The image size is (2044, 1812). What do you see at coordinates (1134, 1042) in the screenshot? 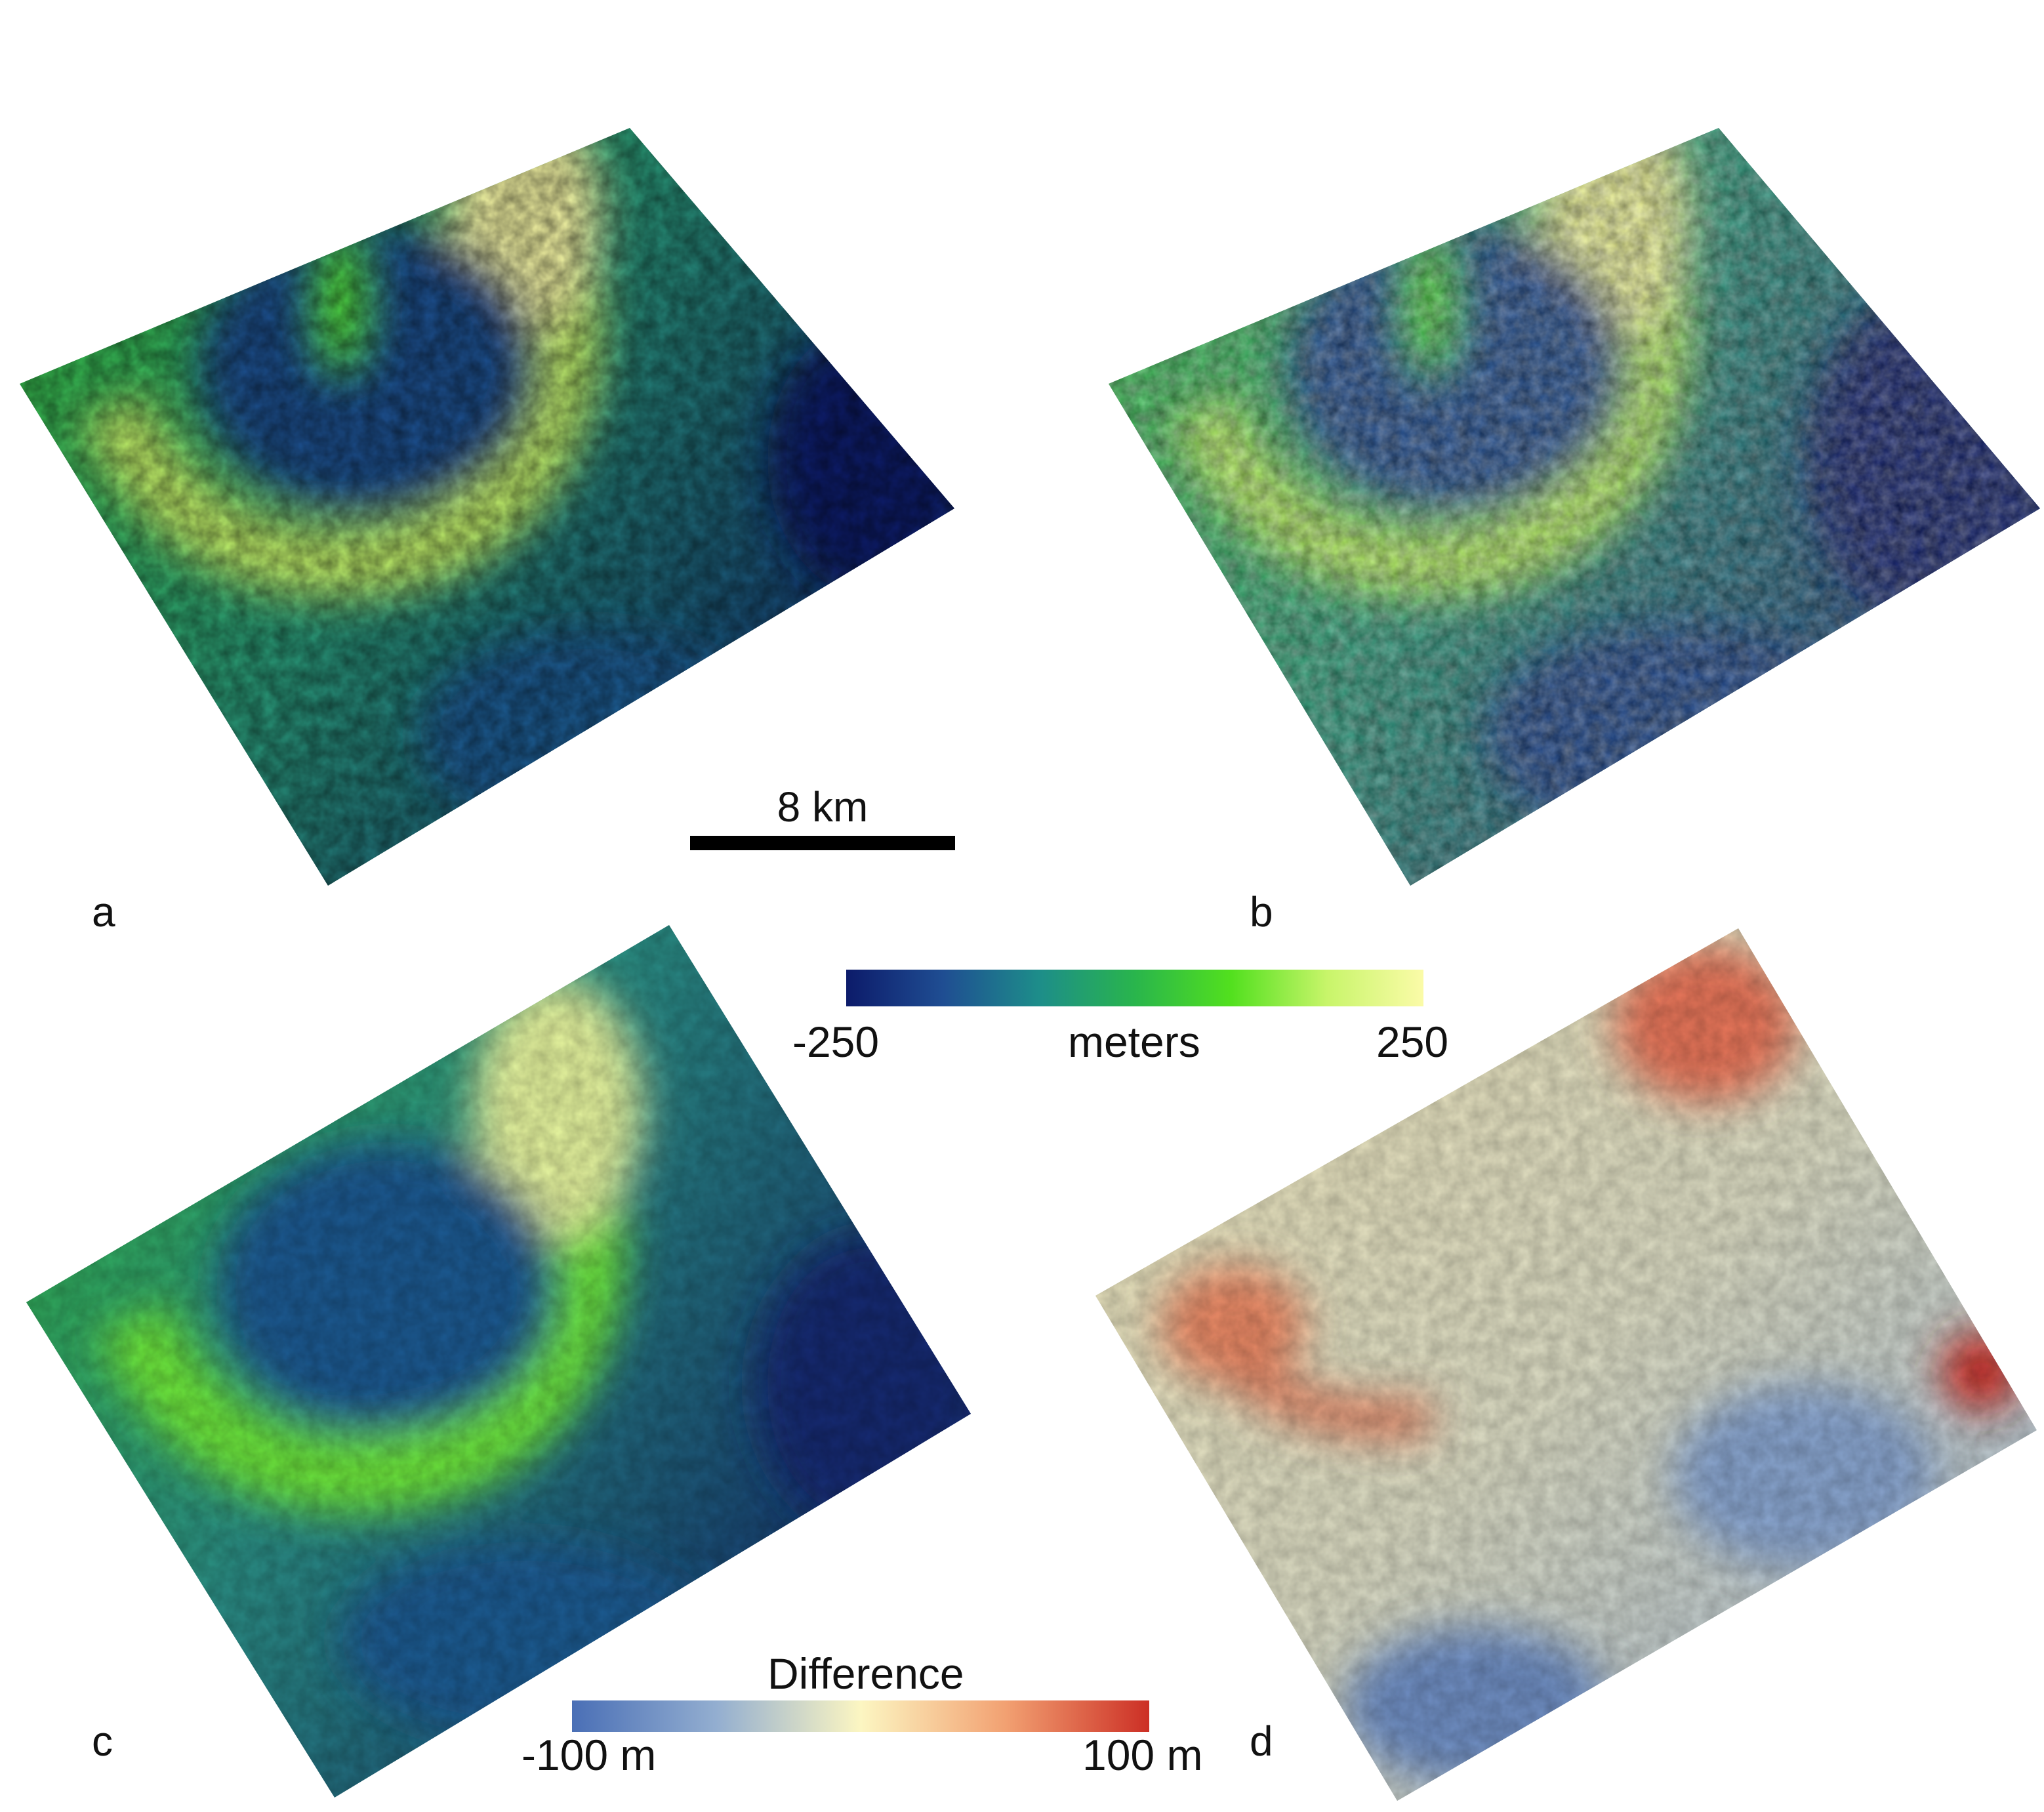
I see `elevation-colorbar-unit: meters` at bounding box center [1134, 1042].